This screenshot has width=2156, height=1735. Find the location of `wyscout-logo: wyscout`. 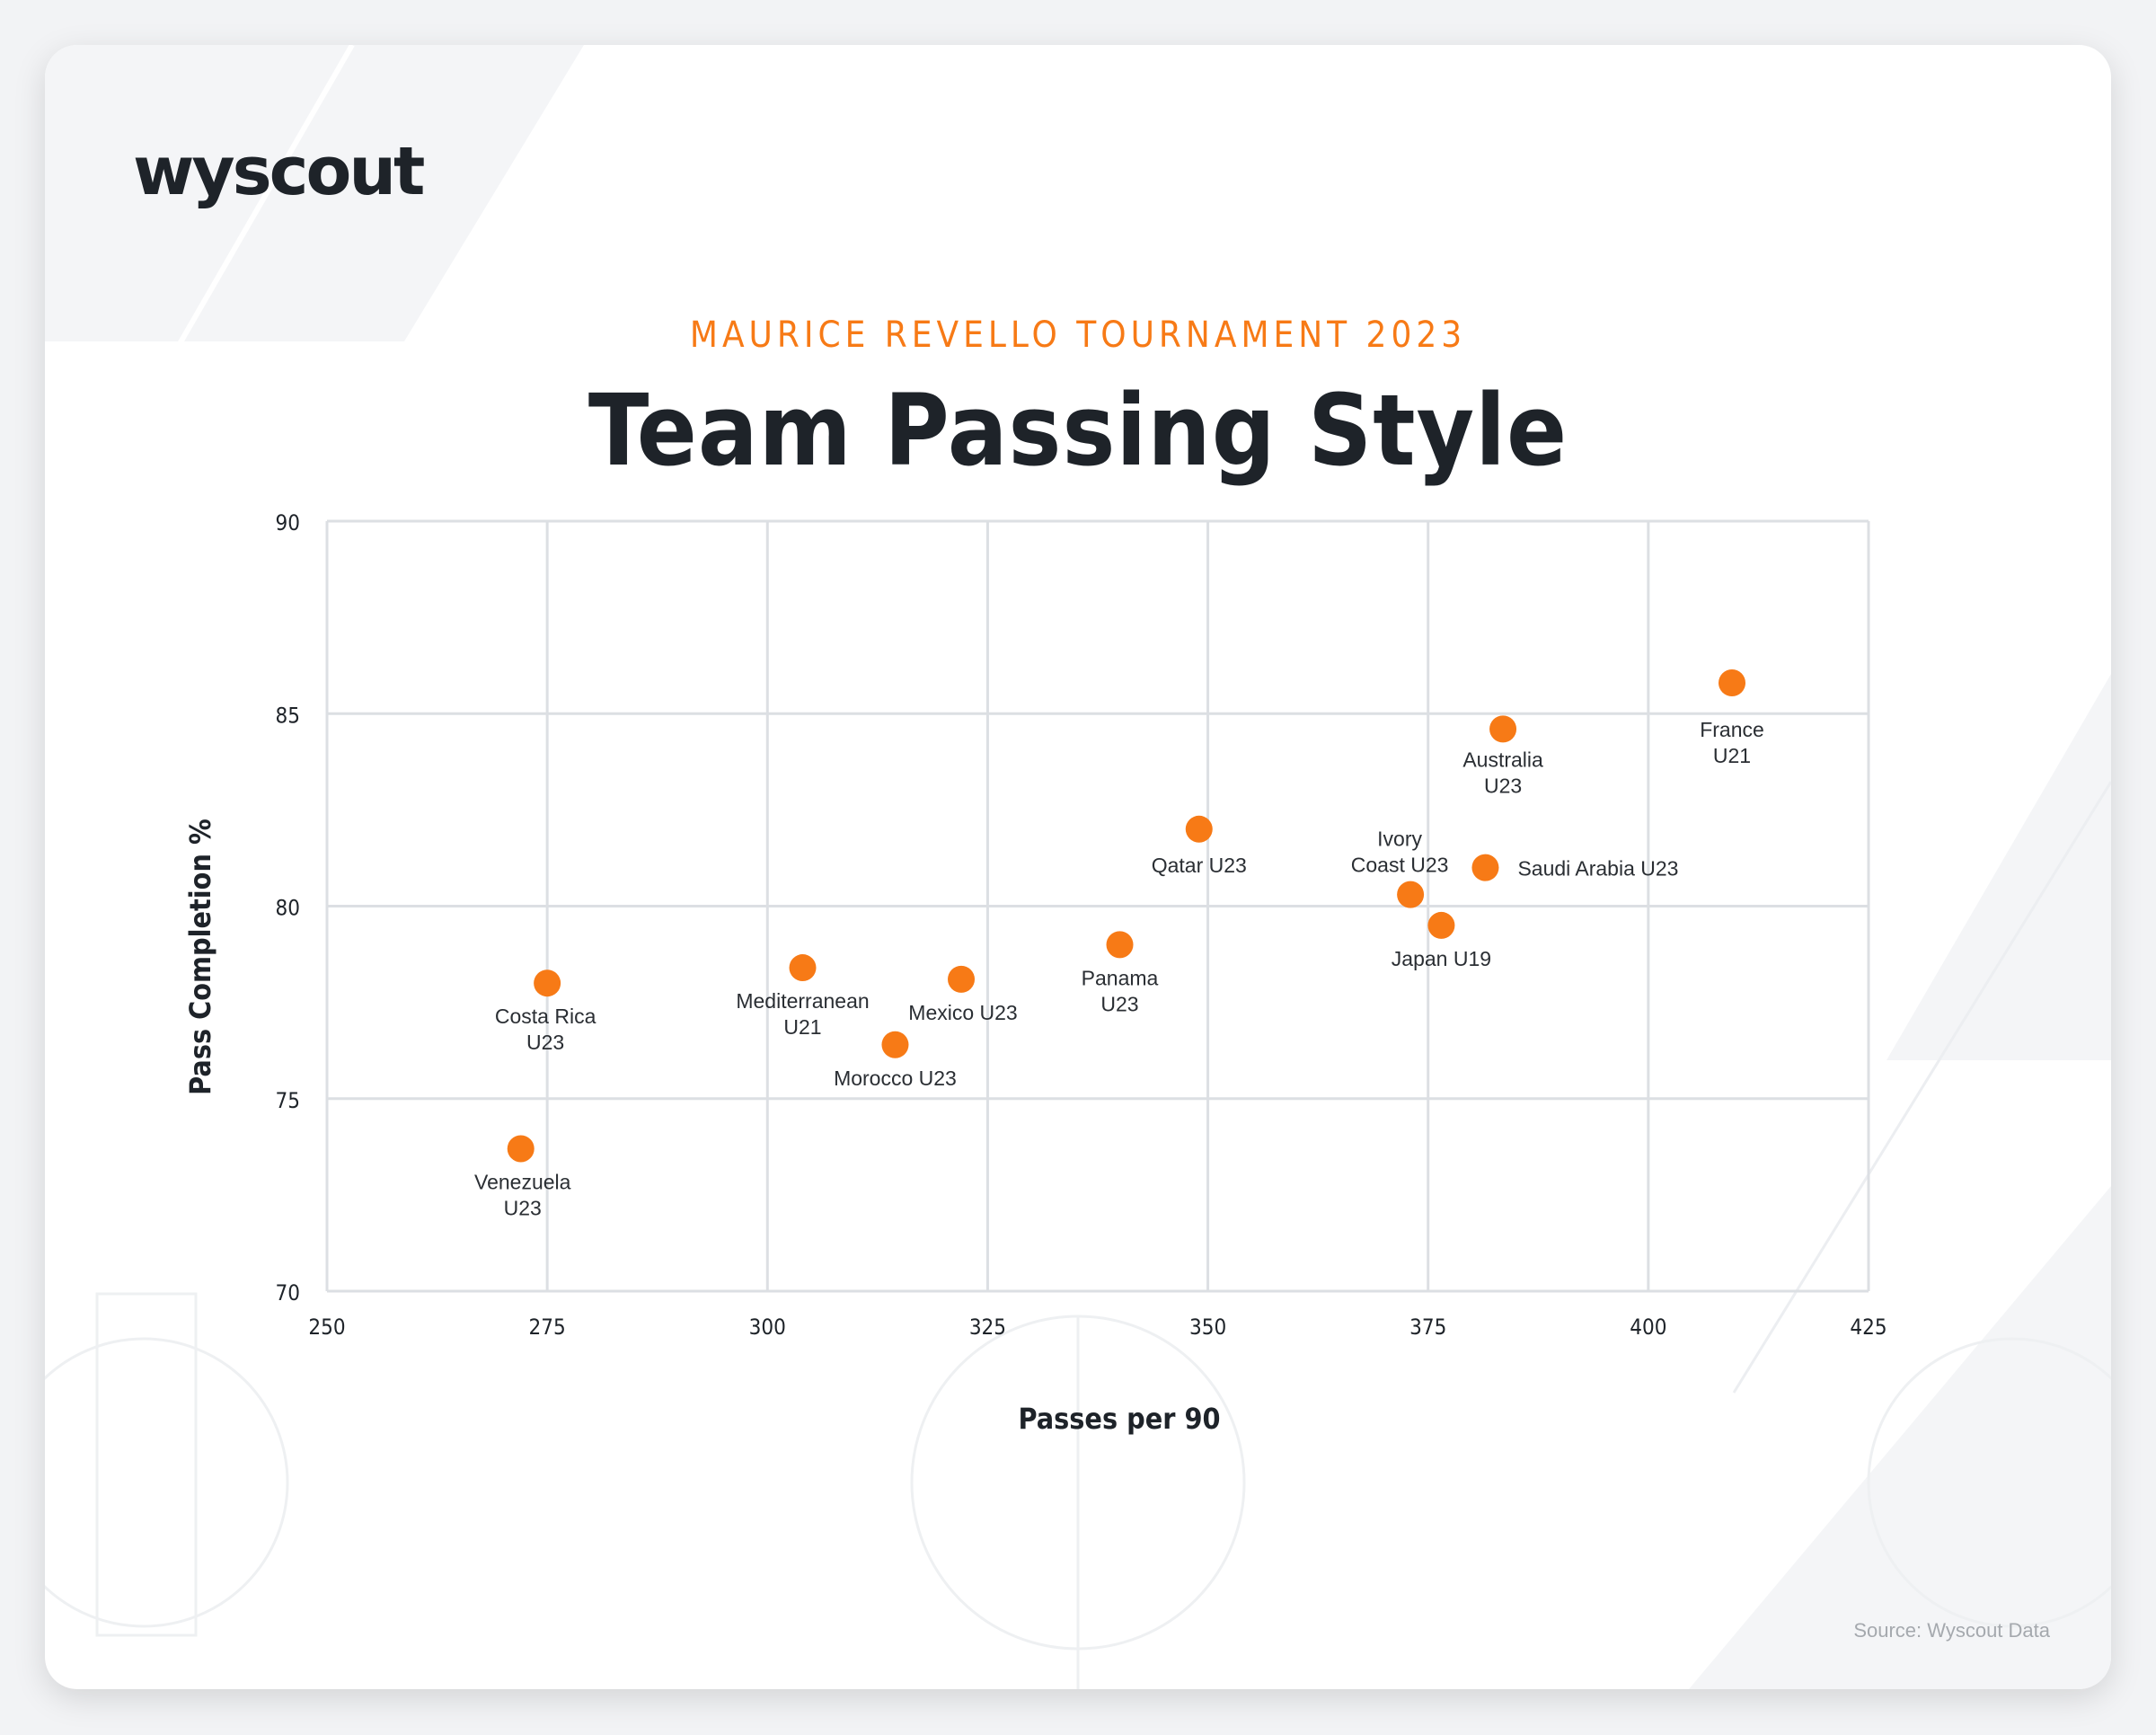

wyscout-logo: wyscout is located at coordinates (279, 171).